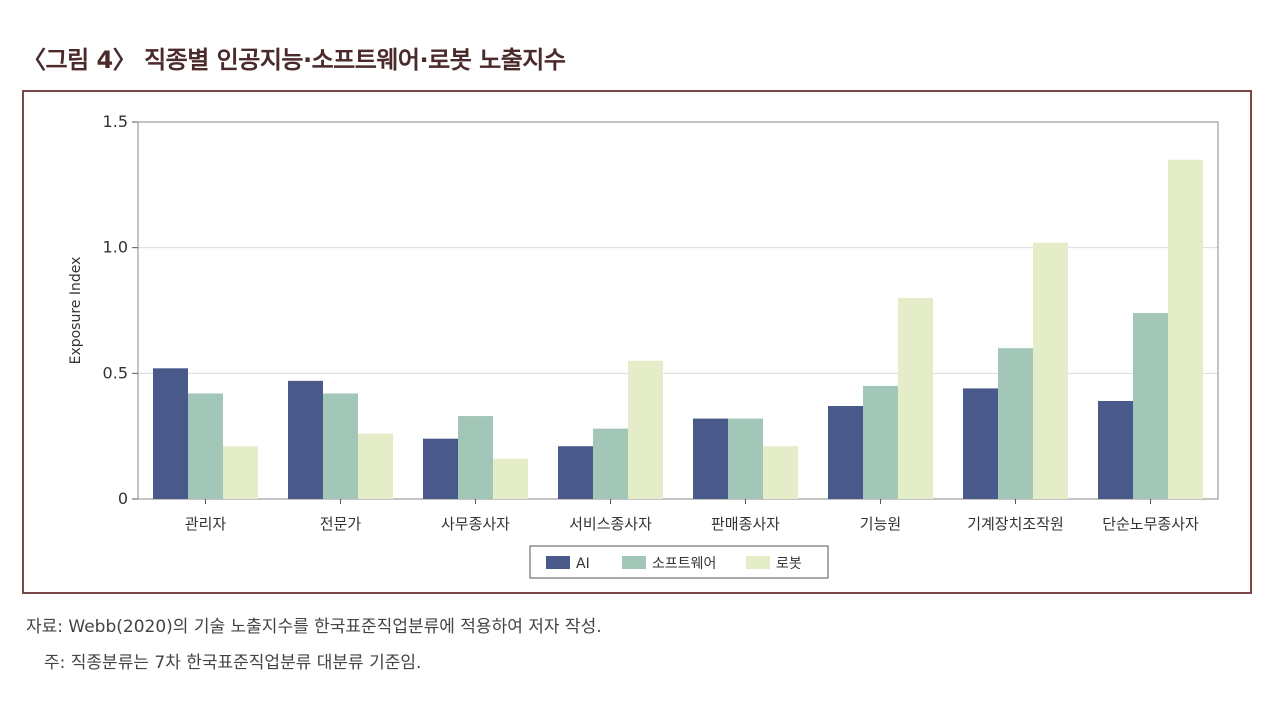 This screenshot has width=1280, height=720. Describe the element at coordinates (294, 60) in the screenshot. I see `figure-title: 〈그림 4〉 직종별 인공지능·소프트웨어·로봇 노출지수` at that location.